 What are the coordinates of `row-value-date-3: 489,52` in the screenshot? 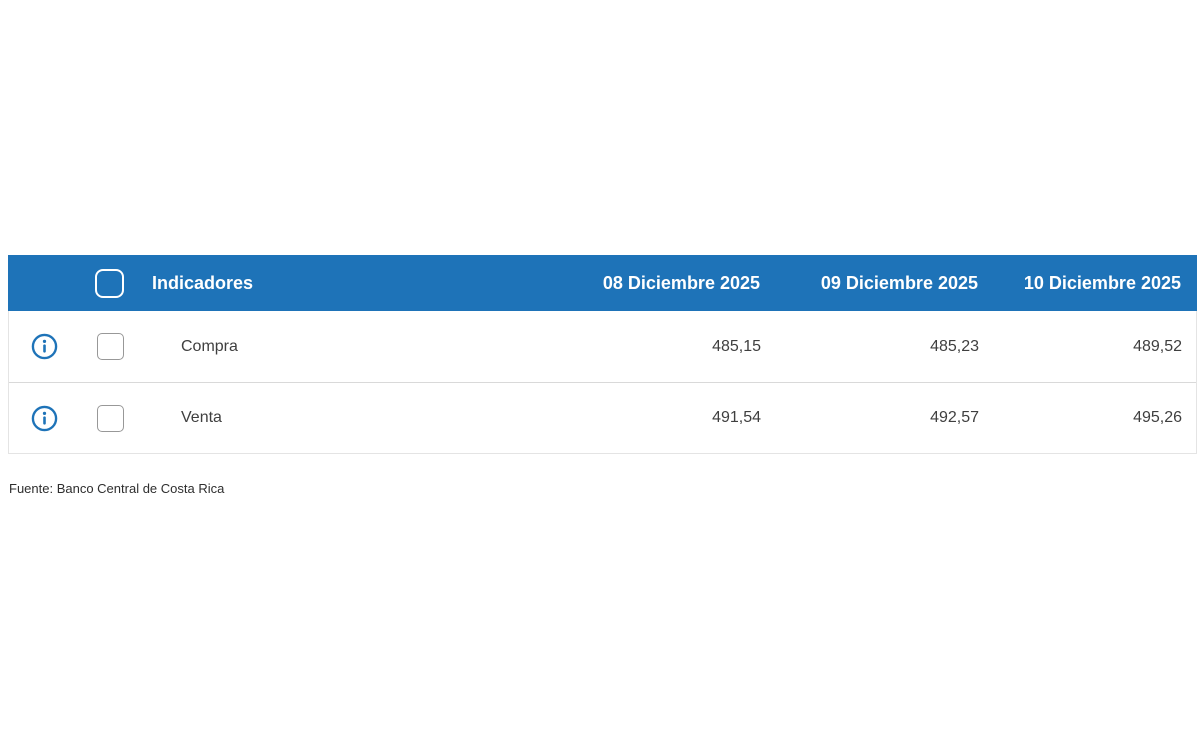 It's located at (1157, 346).